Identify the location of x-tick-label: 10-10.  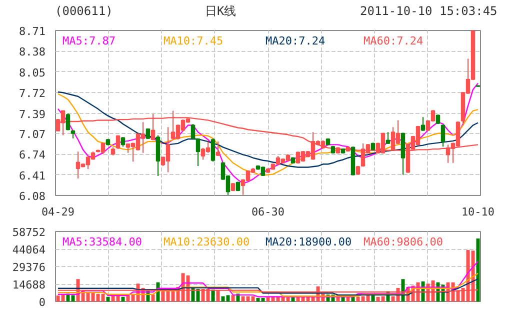
(478, 212).